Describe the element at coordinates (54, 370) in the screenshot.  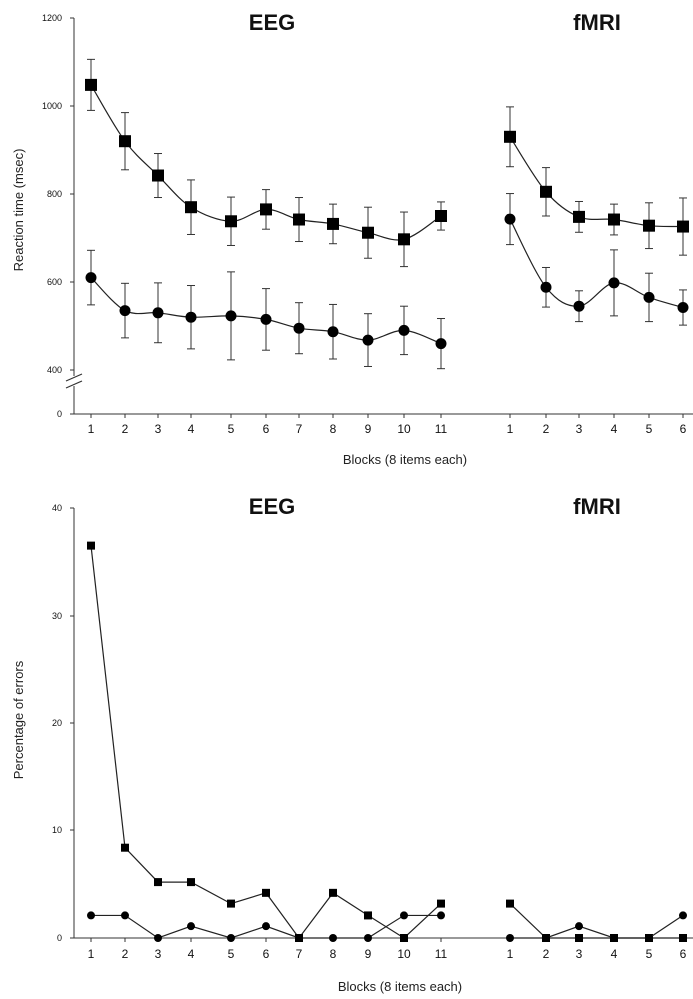
I see `rt-y-tick-label: 400` at that location.